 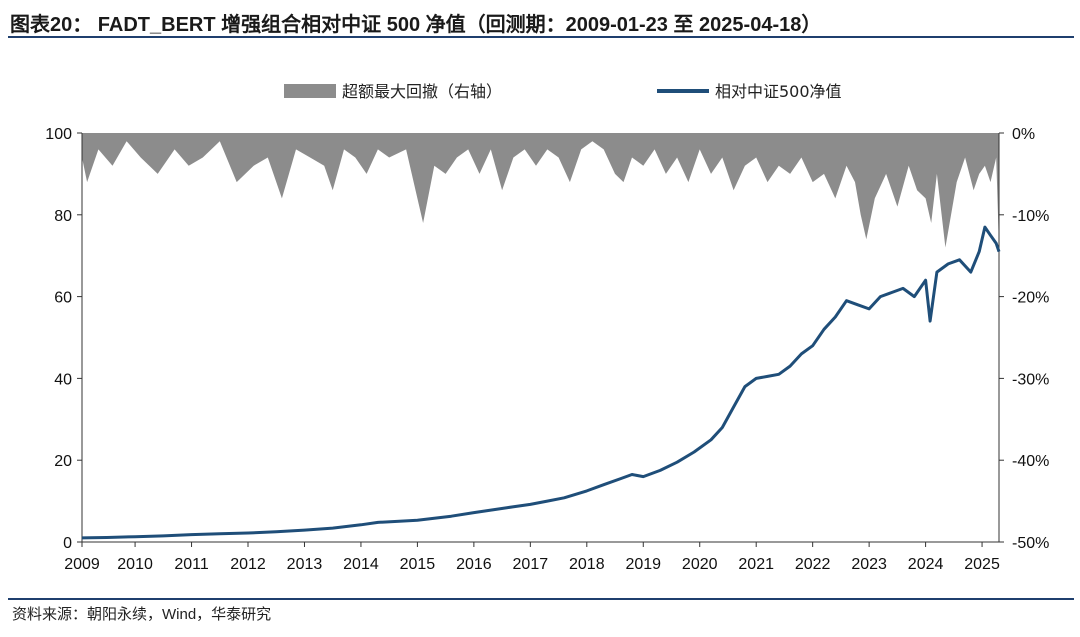 What do you see at coordinates (1030, 543) in the screenshot?
I see `y-right-tick-label: -50%` at bounding box center [1030, 543].